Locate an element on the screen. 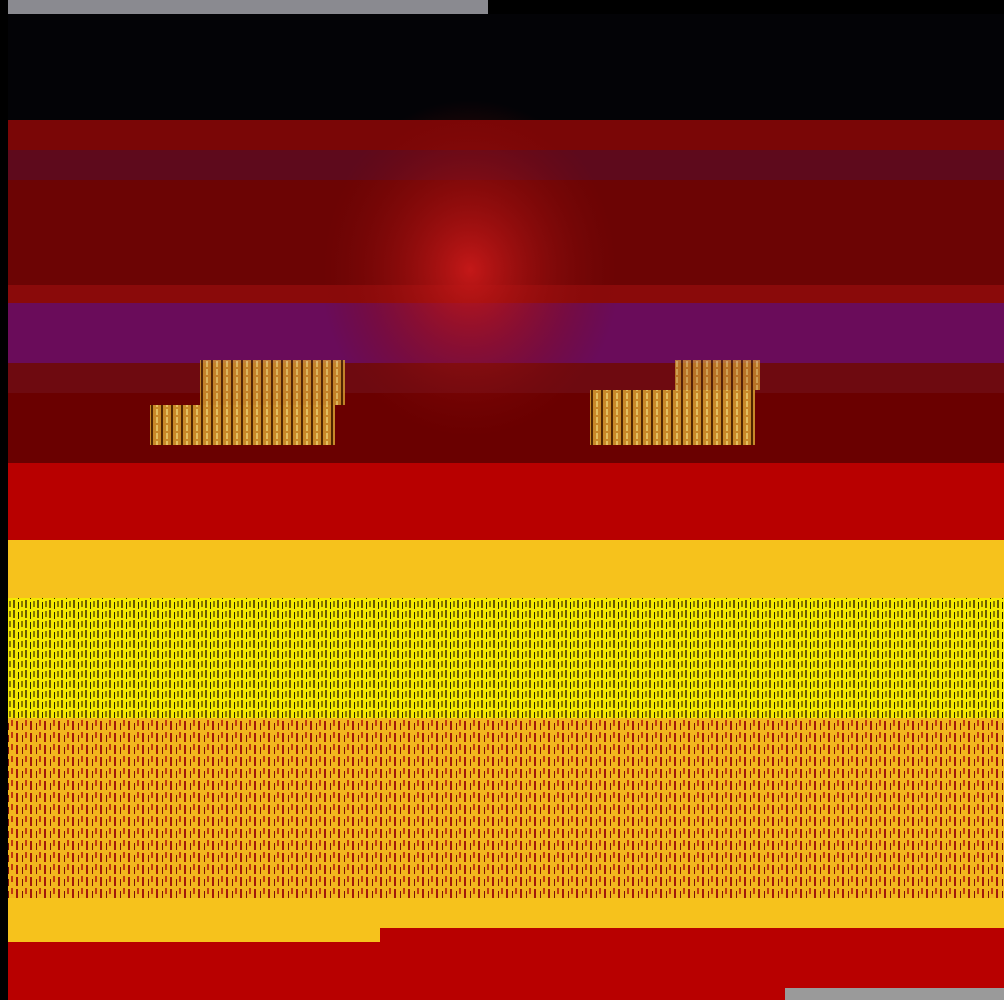 The height and width of the screenshot is (1000, 1004). band-grey is located at coordinates (894, 994).